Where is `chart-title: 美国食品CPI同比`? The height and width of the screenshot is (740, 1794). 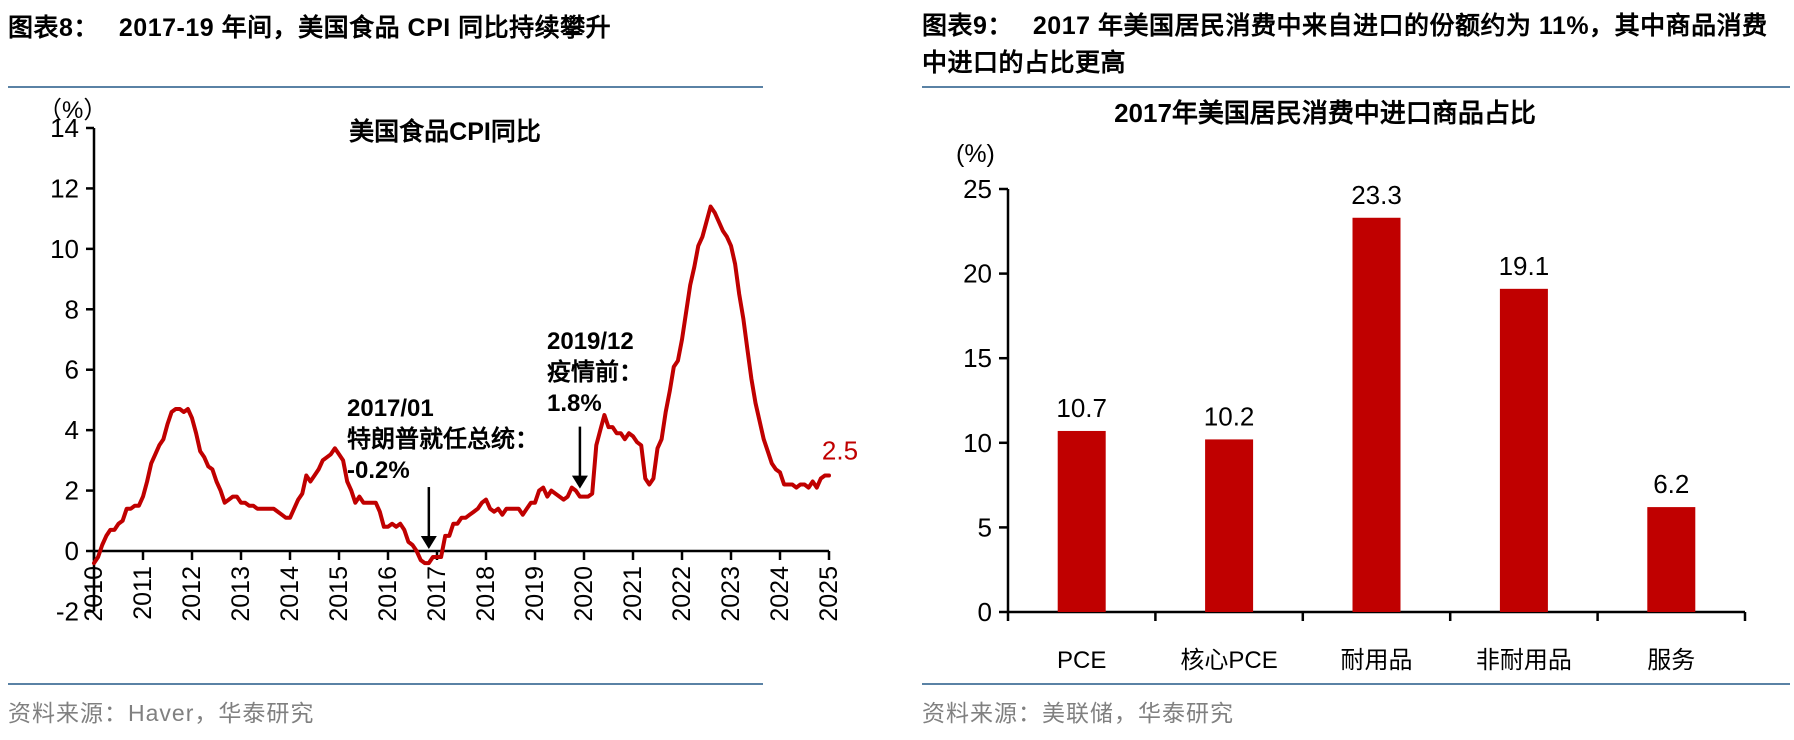
chart-title: 美国食品CPI同比 is located at coordinates (445, 131).